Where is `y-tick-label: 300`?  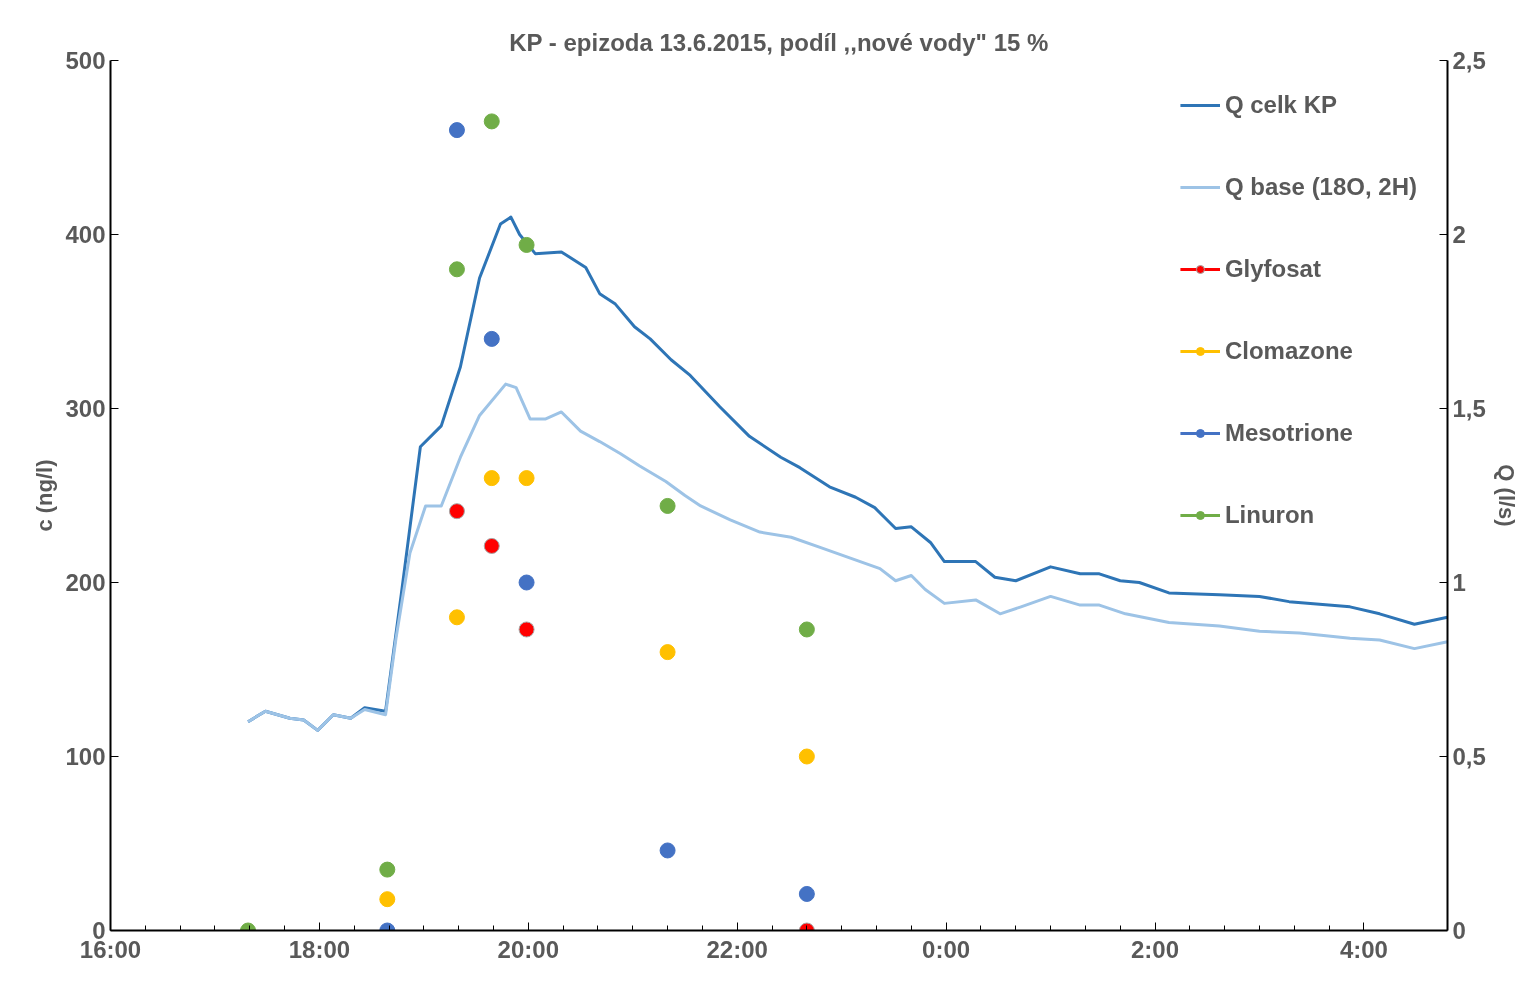
y-tick-label: 300 is located at coordinates (85, 408).